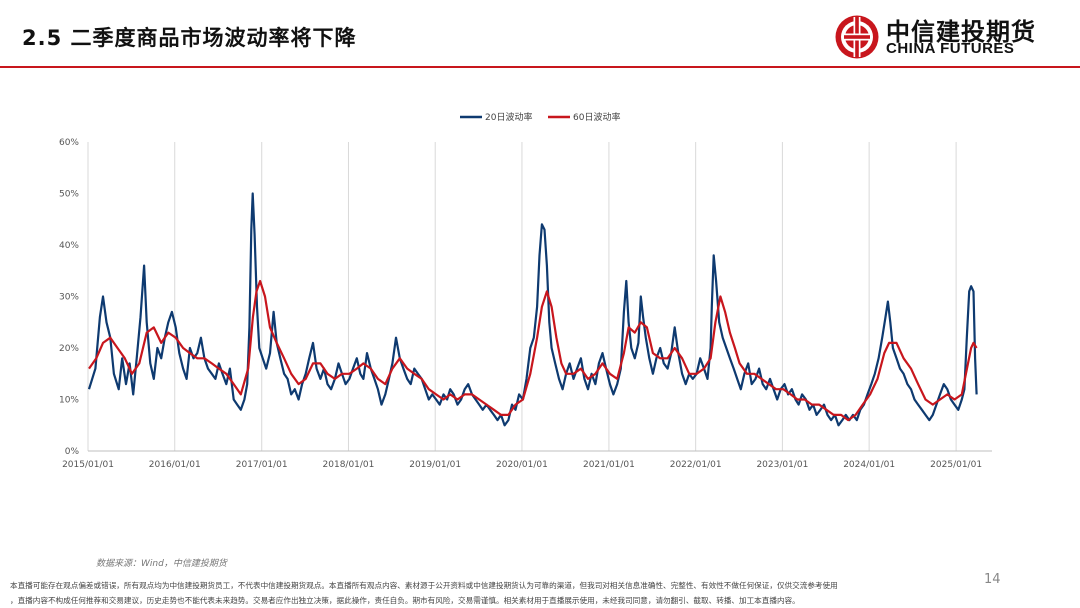  What do you see at coordinates (961, 32) in the screenshot?
I see `brand-name-cn: 中信建投期货` at bounding box center [961, 32].